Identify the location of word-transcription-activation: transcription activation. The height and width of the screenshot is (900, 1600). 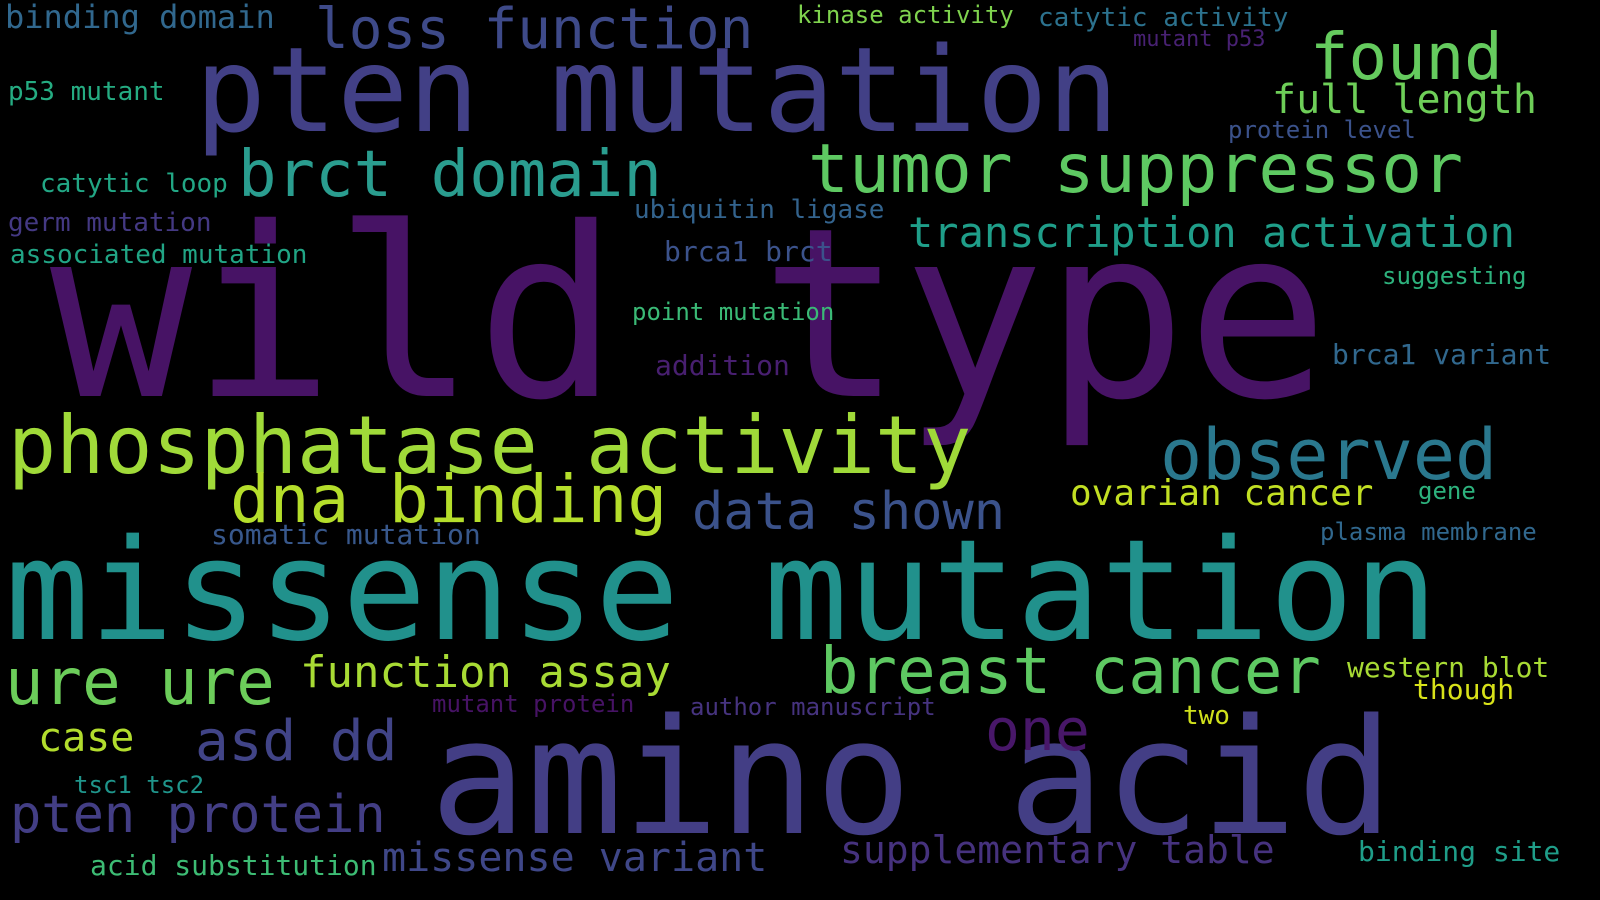
(1211, 232).